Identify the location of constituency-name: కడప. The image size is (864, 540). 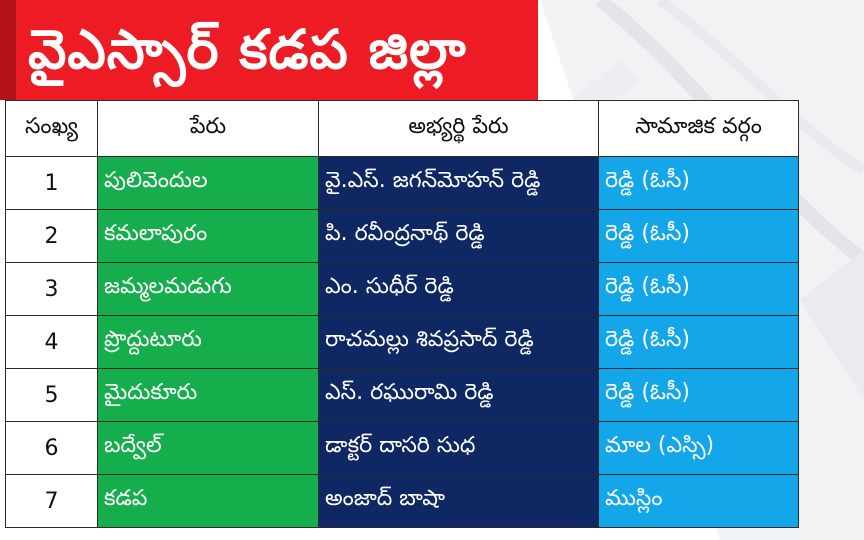
(208, 501).